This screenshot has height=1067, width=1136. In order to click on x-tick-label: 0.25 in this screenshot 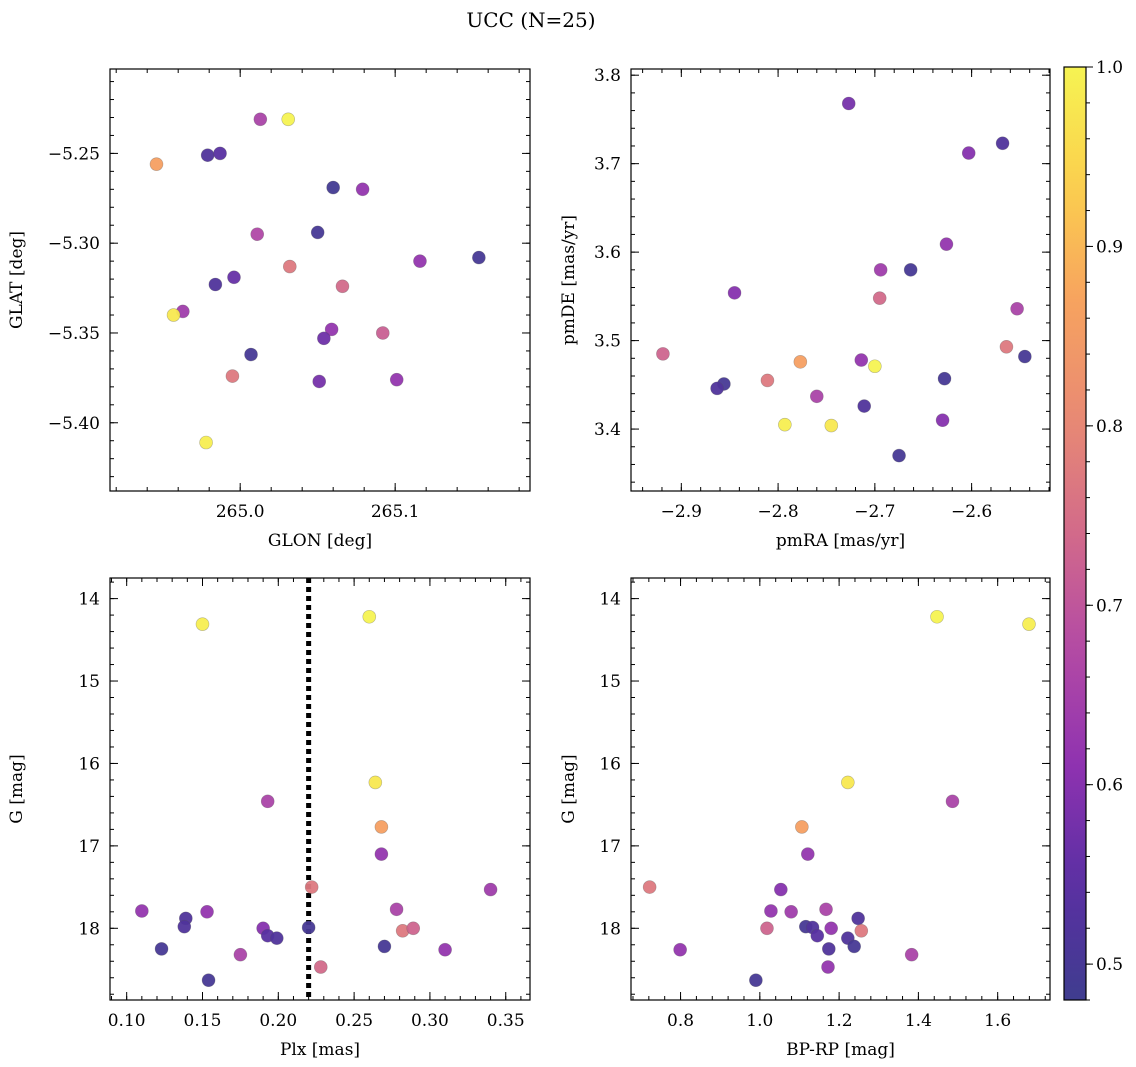, I will do `click(354, 1021)`.